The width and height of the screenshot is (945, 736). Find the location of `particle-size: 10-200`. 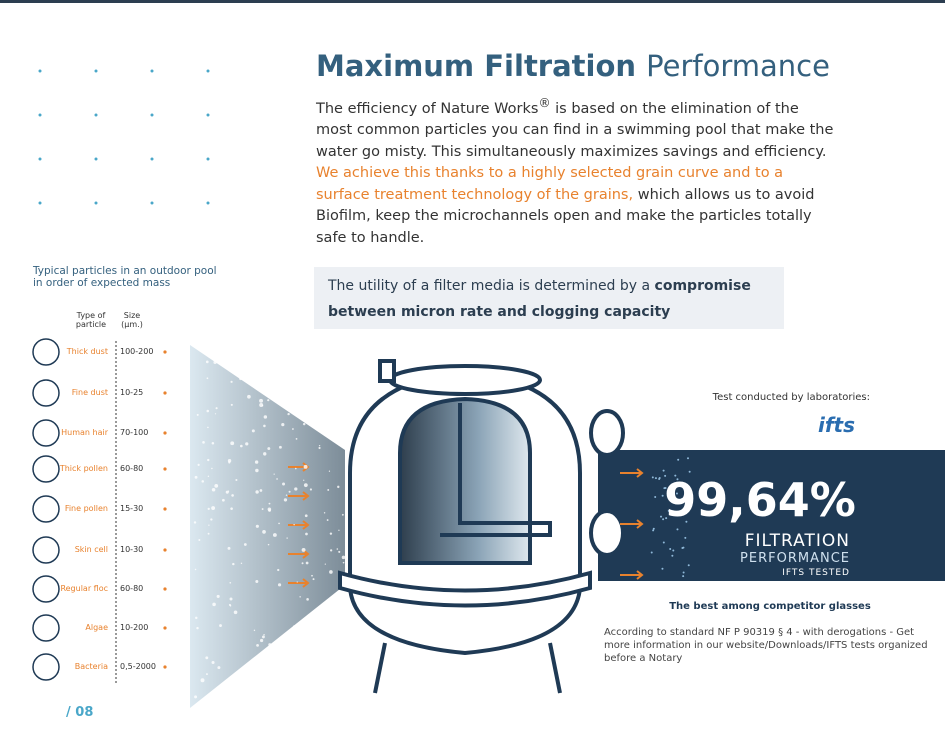

particle-size: 10-200 is located at coordinates (134, 627).